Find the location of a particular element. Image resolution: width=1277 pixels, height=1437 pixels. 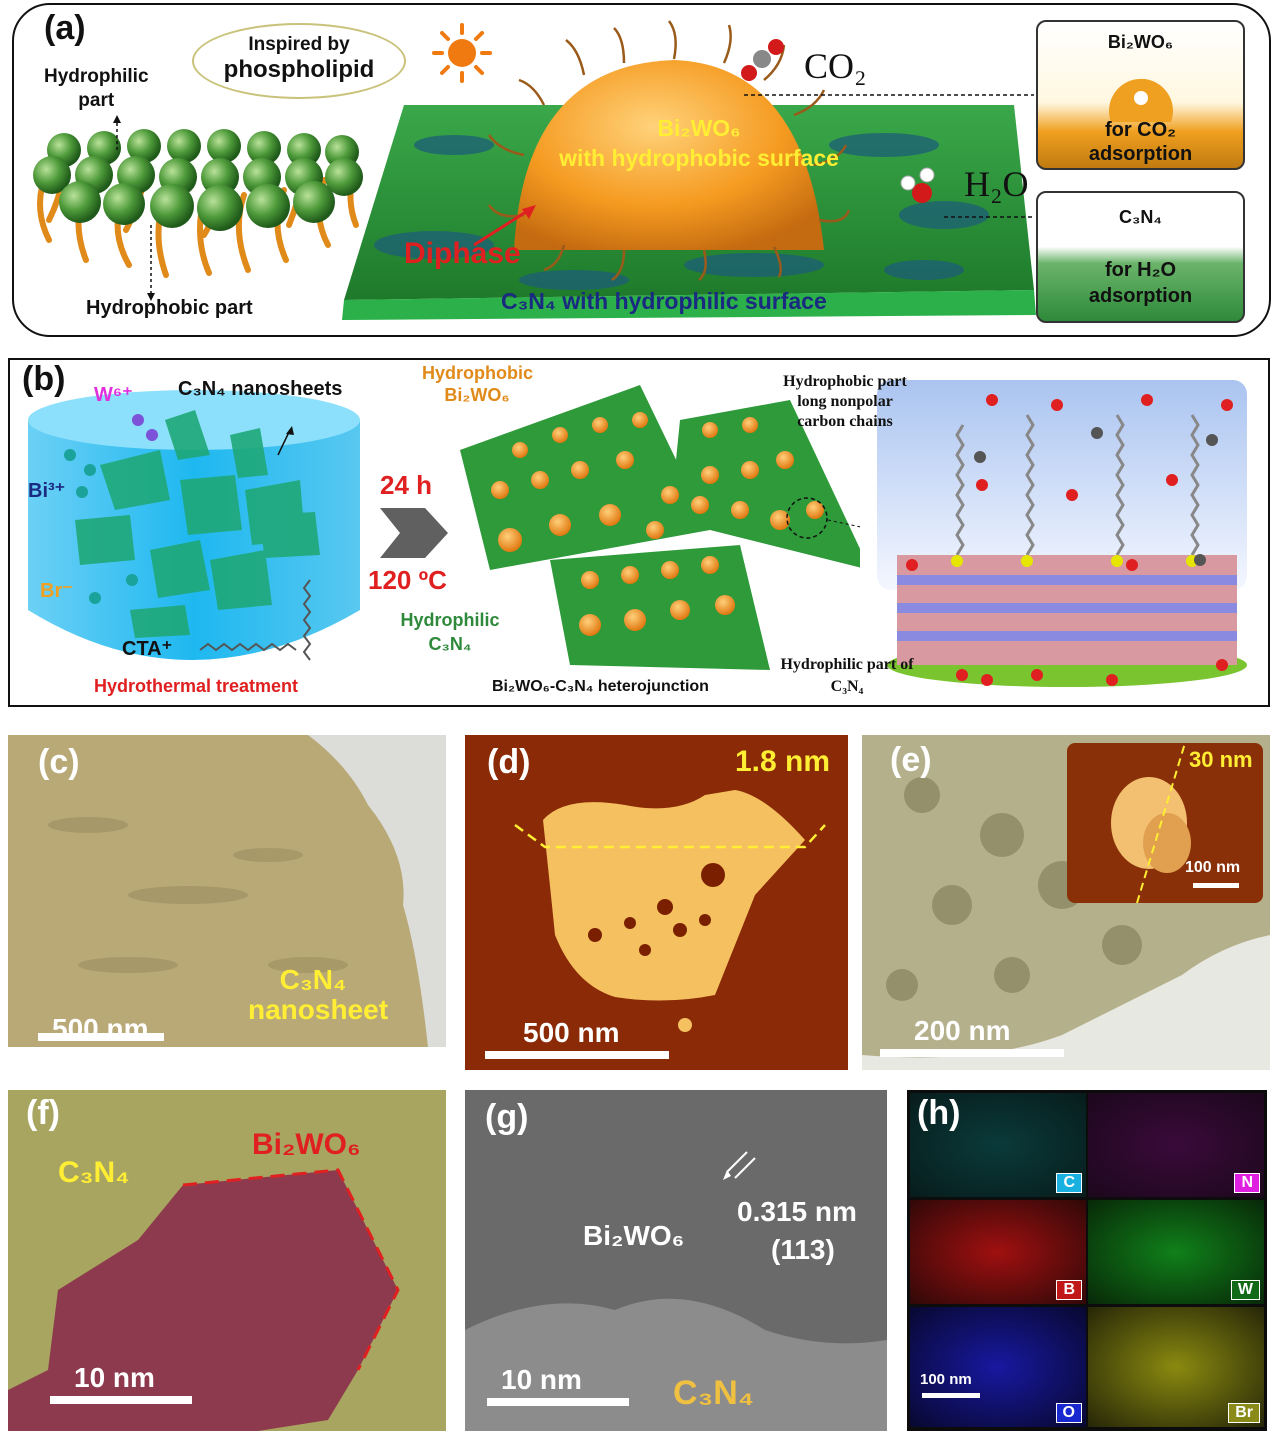

panel-label: (h) is located at coordinates (939, 1113).